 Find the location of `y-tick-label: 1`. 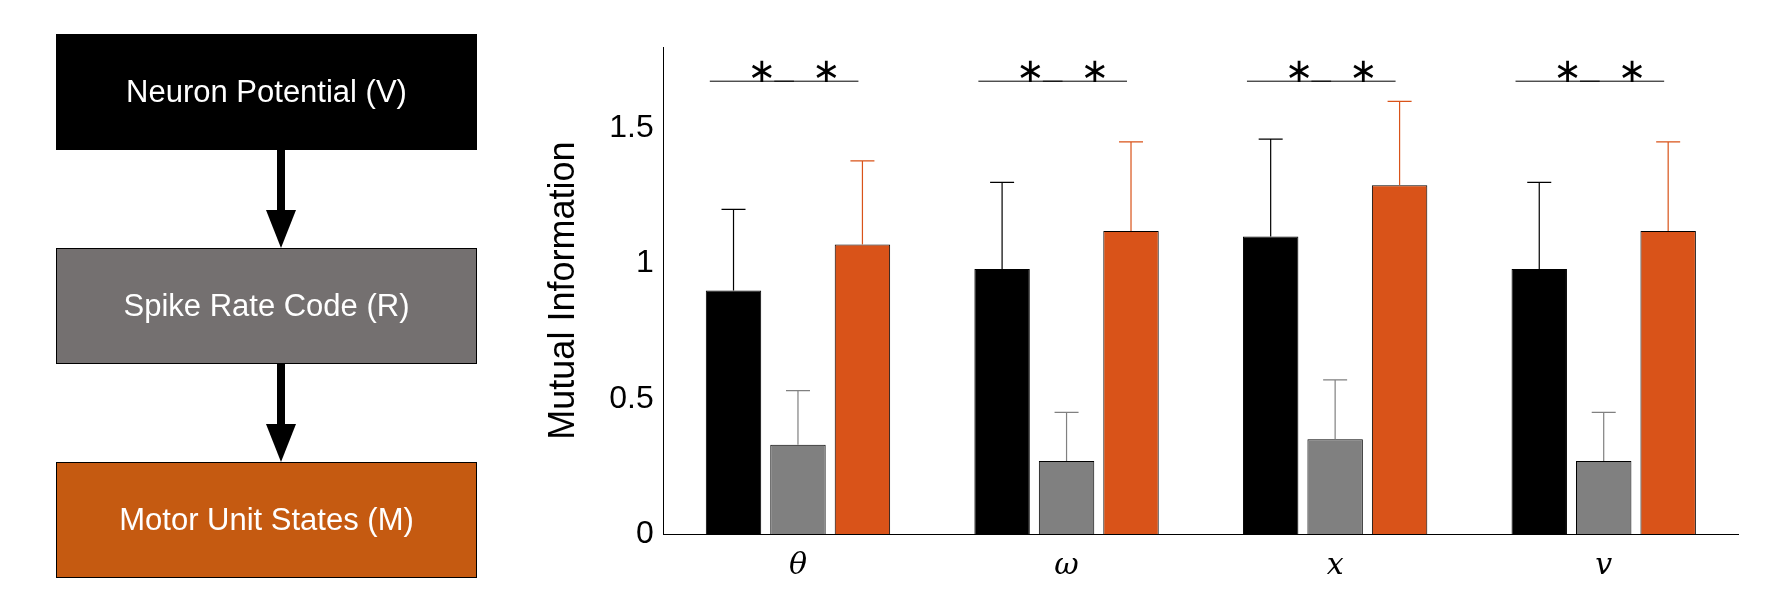

y-tick-label: 1 is located at coordinates (644, 261).